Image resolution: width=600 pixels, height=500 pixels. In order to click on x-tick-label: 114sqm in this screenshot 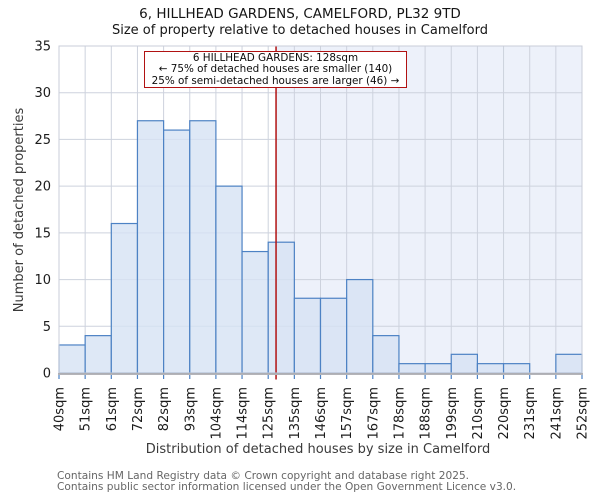, I will do `click(243, 413)`.